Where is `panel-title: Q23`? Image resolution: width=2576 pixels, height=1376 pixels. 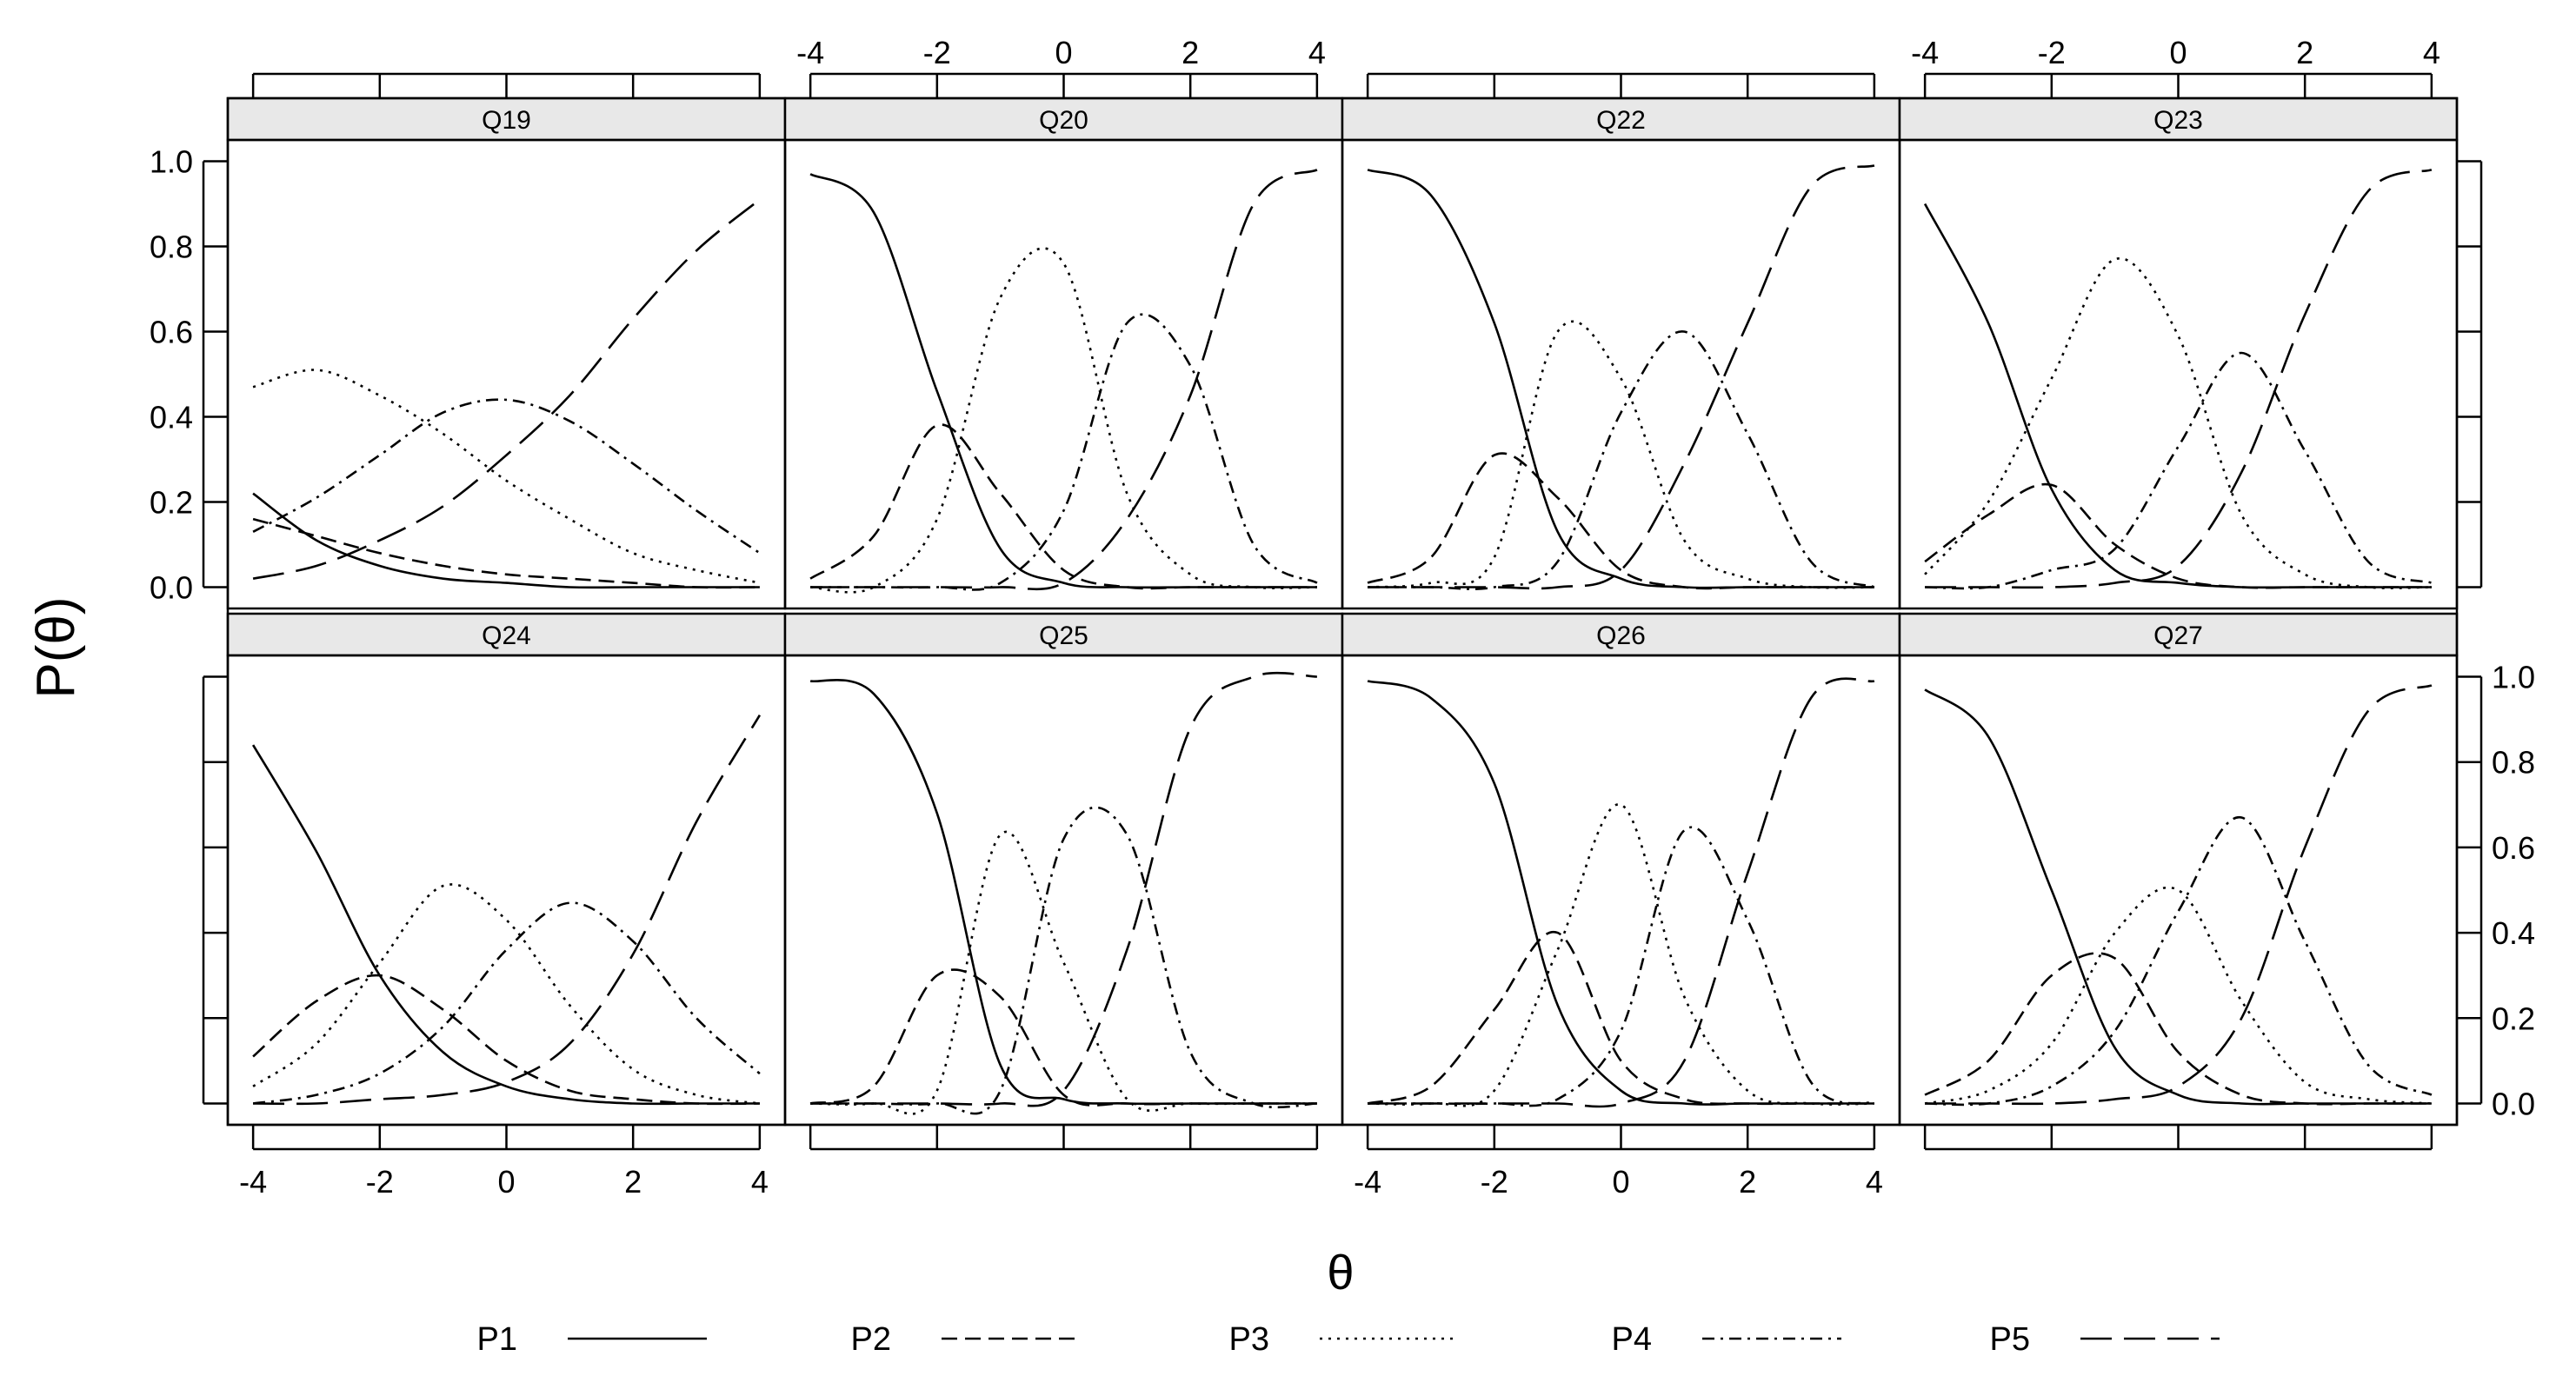 panel-title: Q23 is located at coordinates (2178, 120).